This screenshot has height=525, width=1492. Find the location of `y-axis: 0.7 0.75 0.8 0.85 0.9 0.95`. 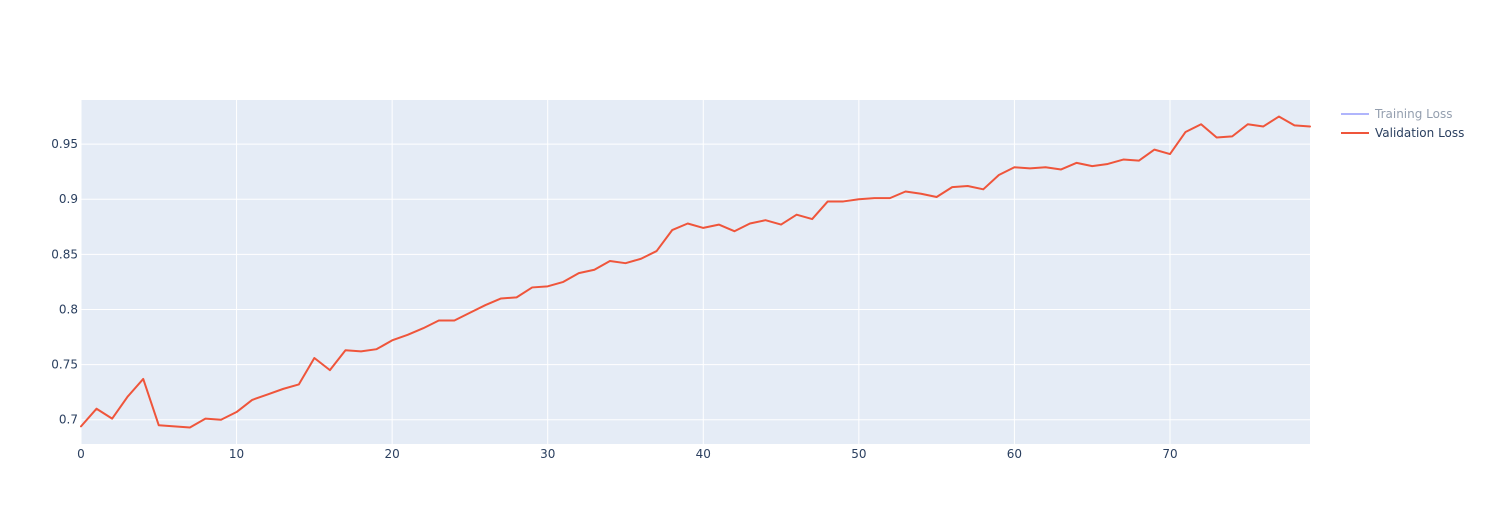

y-axis: 0.7 0.75 0.8 0.85 0.9 0.95 is located at coordinates (64, 282).